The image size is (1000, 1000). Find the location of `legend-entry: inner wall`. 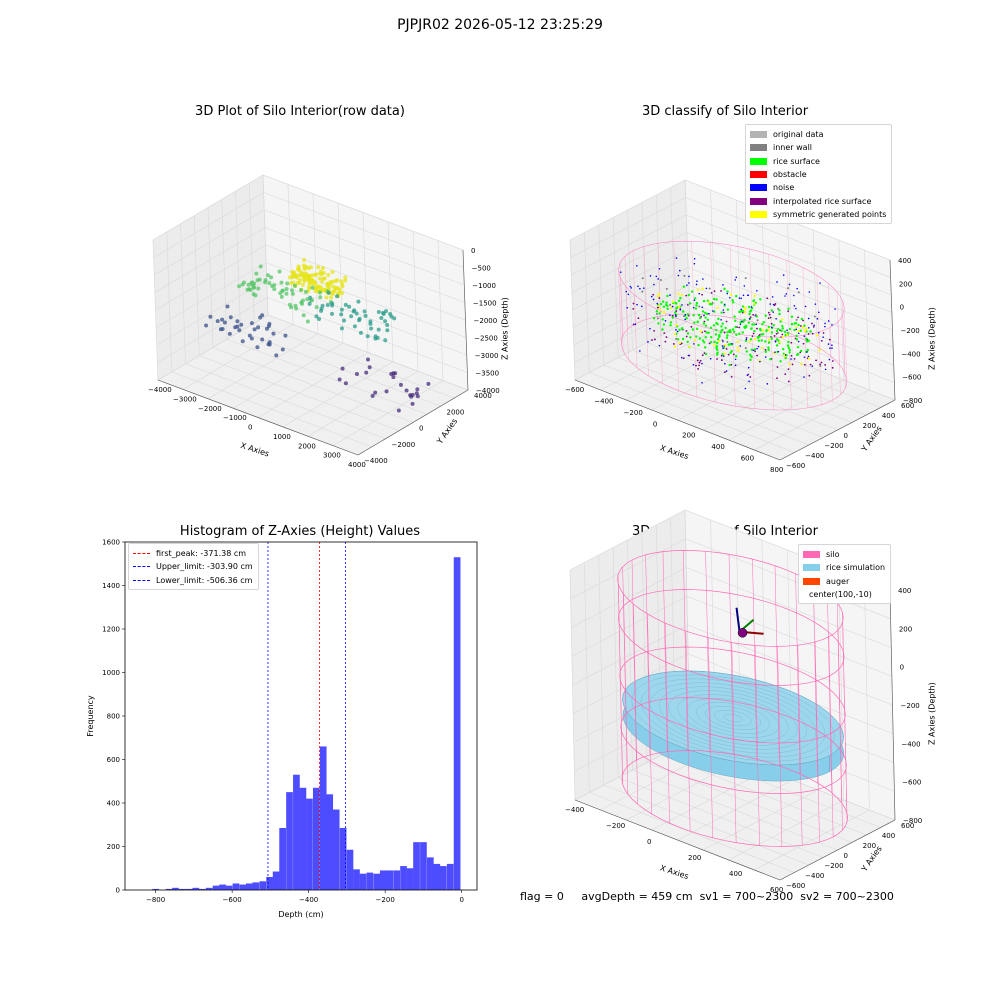

legend-entry: inner wall is located at coordinates (818, 147).